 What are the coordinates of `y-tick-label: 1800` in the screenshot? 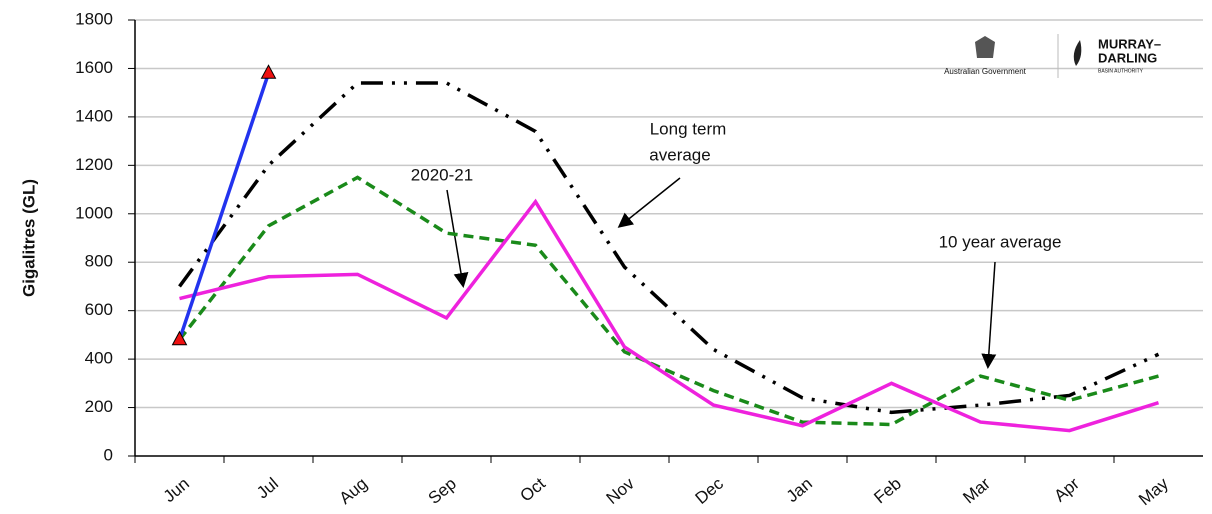 It's located at (94, 18).